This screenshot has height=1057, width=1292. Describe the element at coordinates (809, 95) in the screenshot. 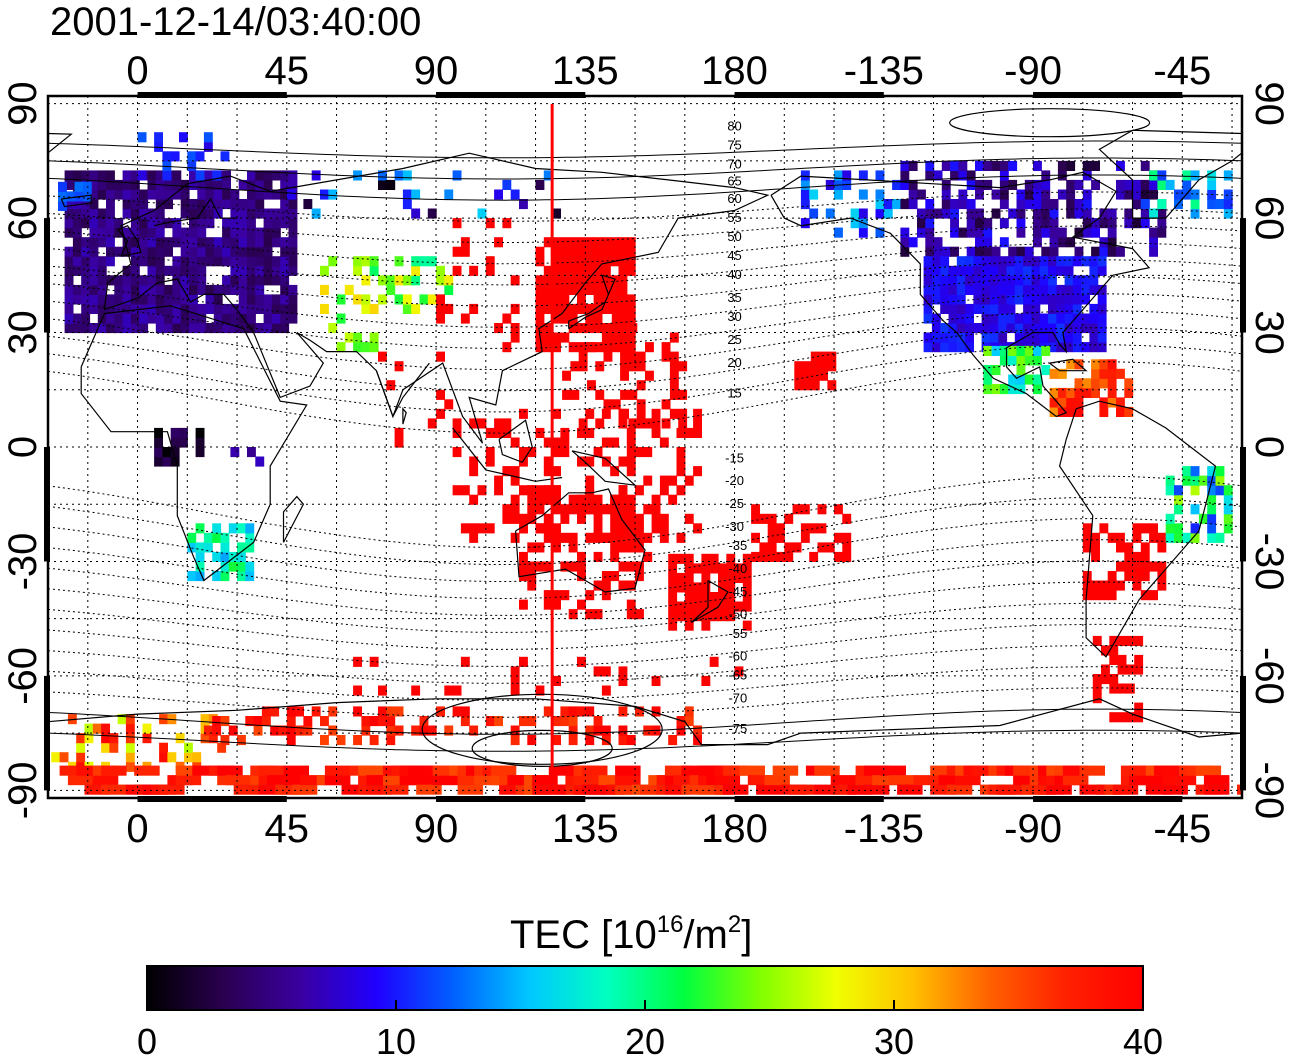

I see `frame-tick-bar` at that location.